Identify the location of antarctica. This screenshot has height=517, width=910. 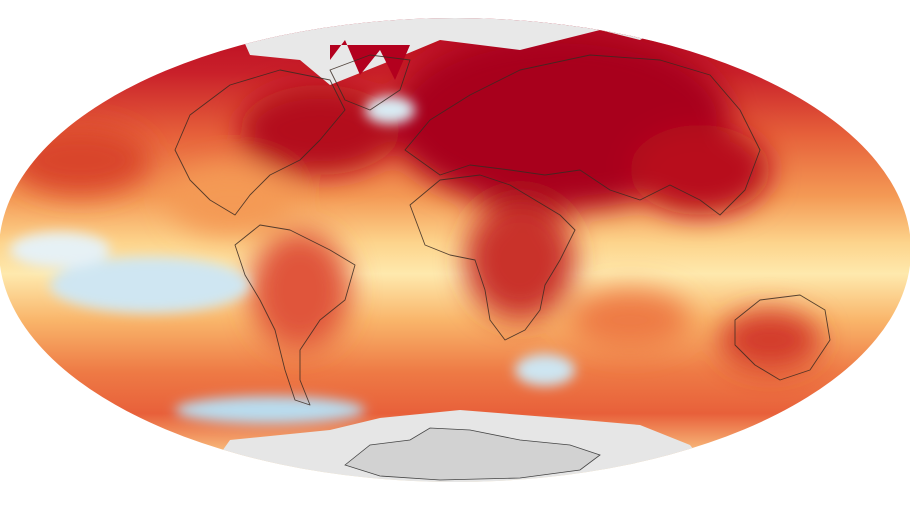
(472, 454).